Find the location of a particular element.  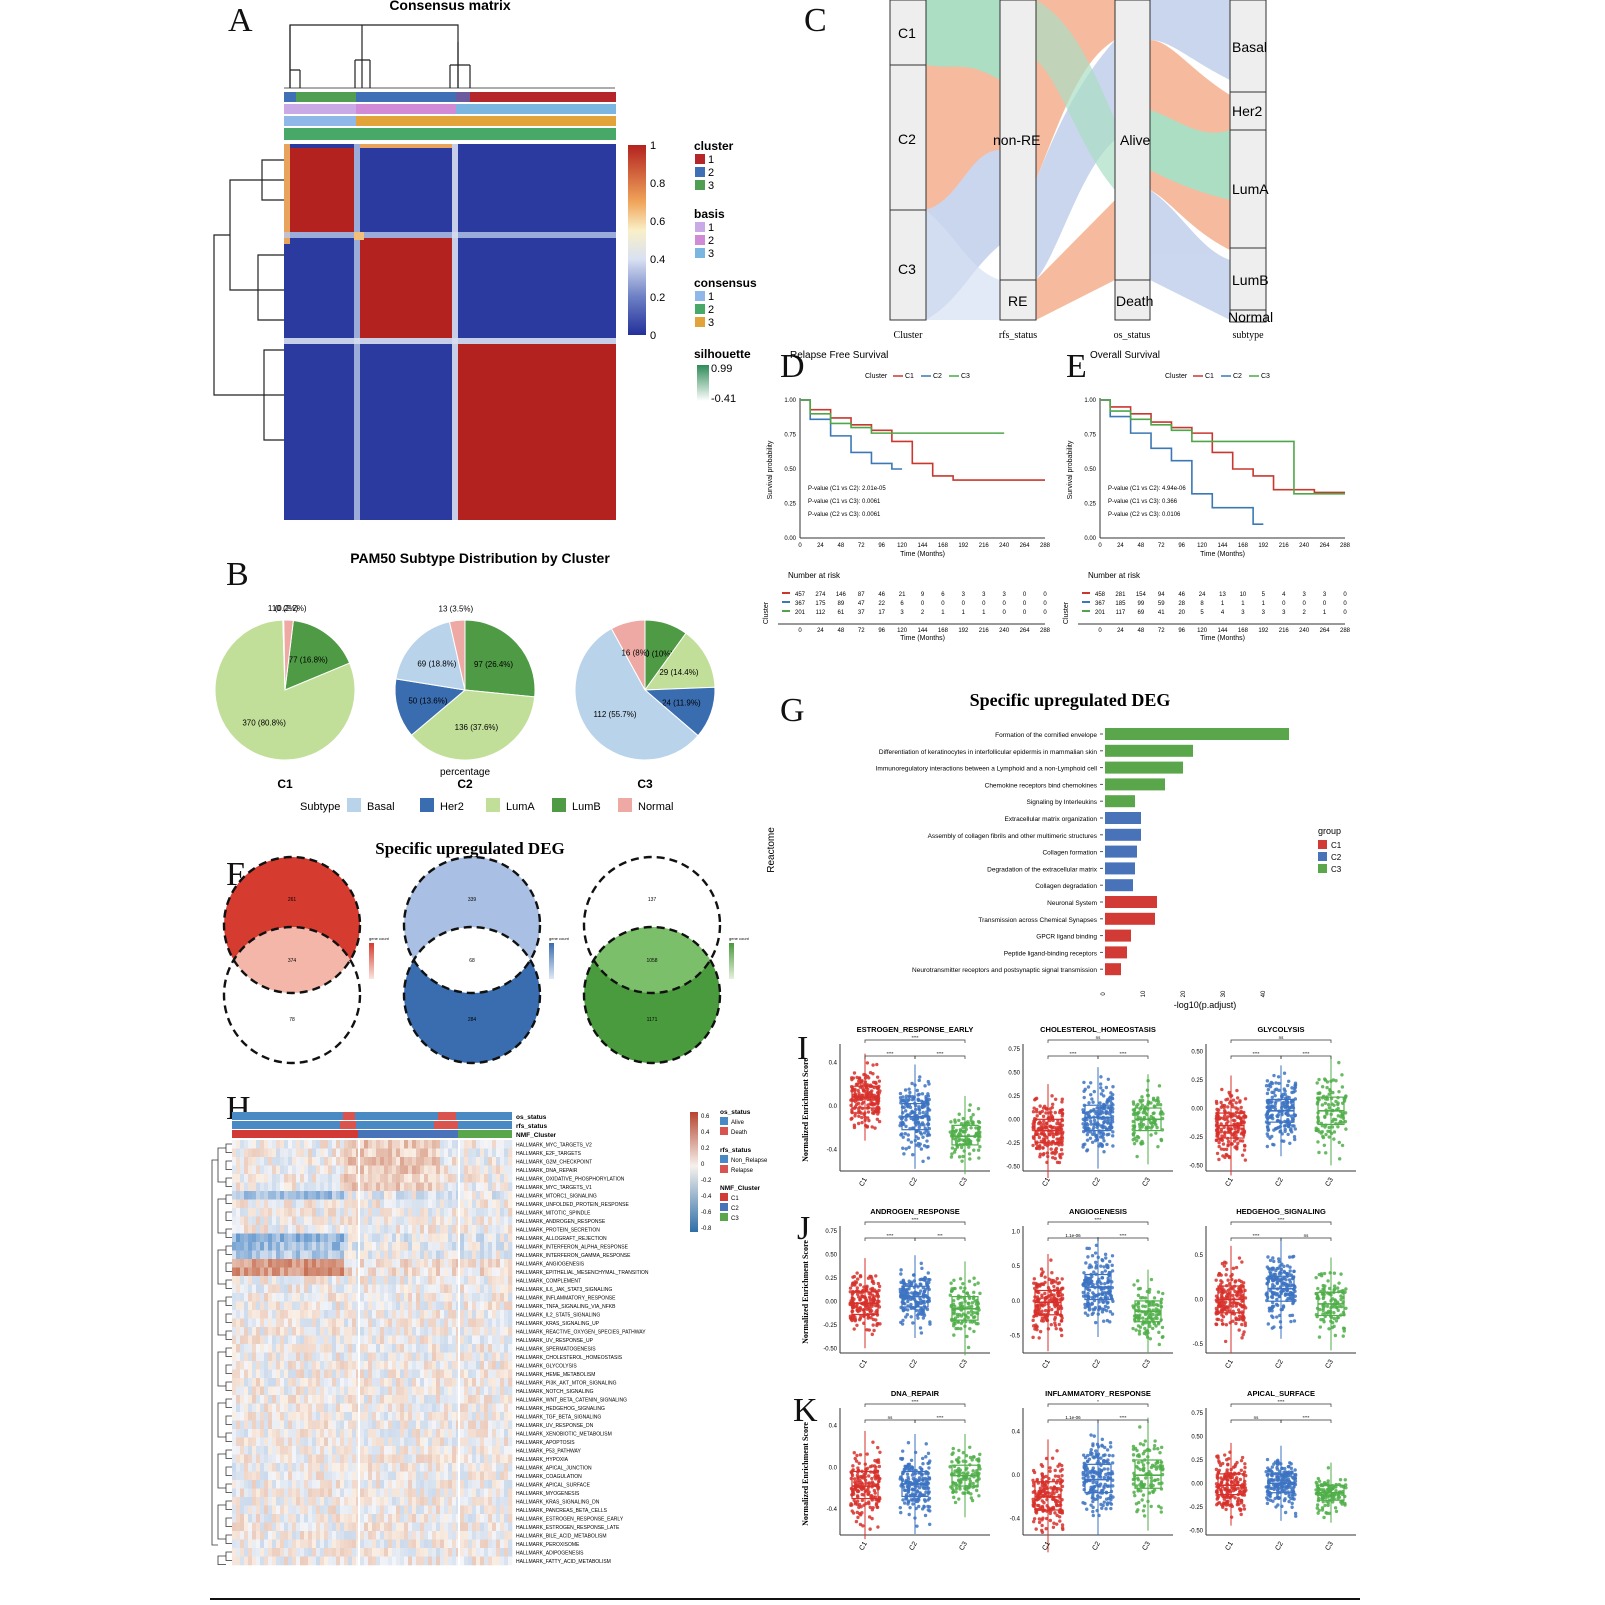

boxplot-points-C2 is located at coordinates (1098, 1114).